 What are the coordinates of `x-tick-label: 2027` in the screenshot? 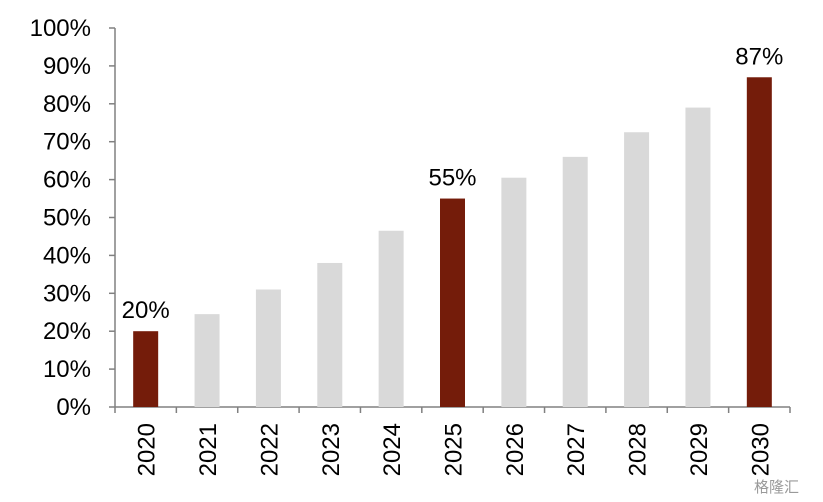 It's located at (576, 449).